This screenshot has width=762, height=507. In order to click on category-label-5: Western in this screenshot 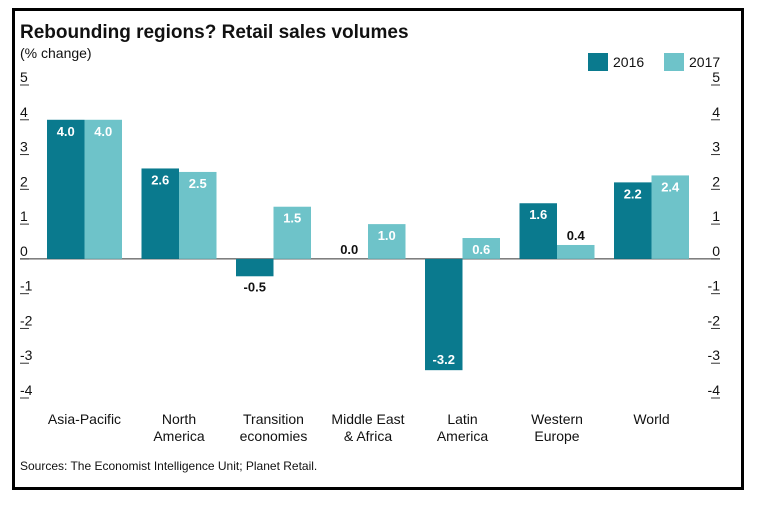, I will do `click(557, 419)`.